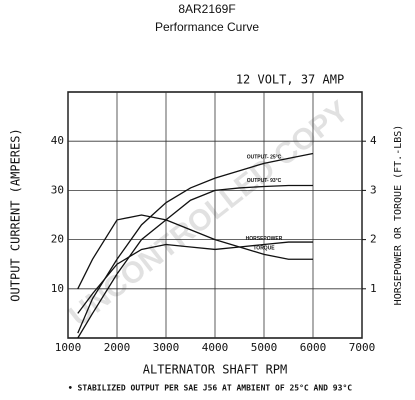 Image resolution: width=415 pixels, height=400 pixels. What do you see at coordinates (362, 347) in the screenshot?
I see `x-tick-label: 7000` at bounding box center [362, 347].